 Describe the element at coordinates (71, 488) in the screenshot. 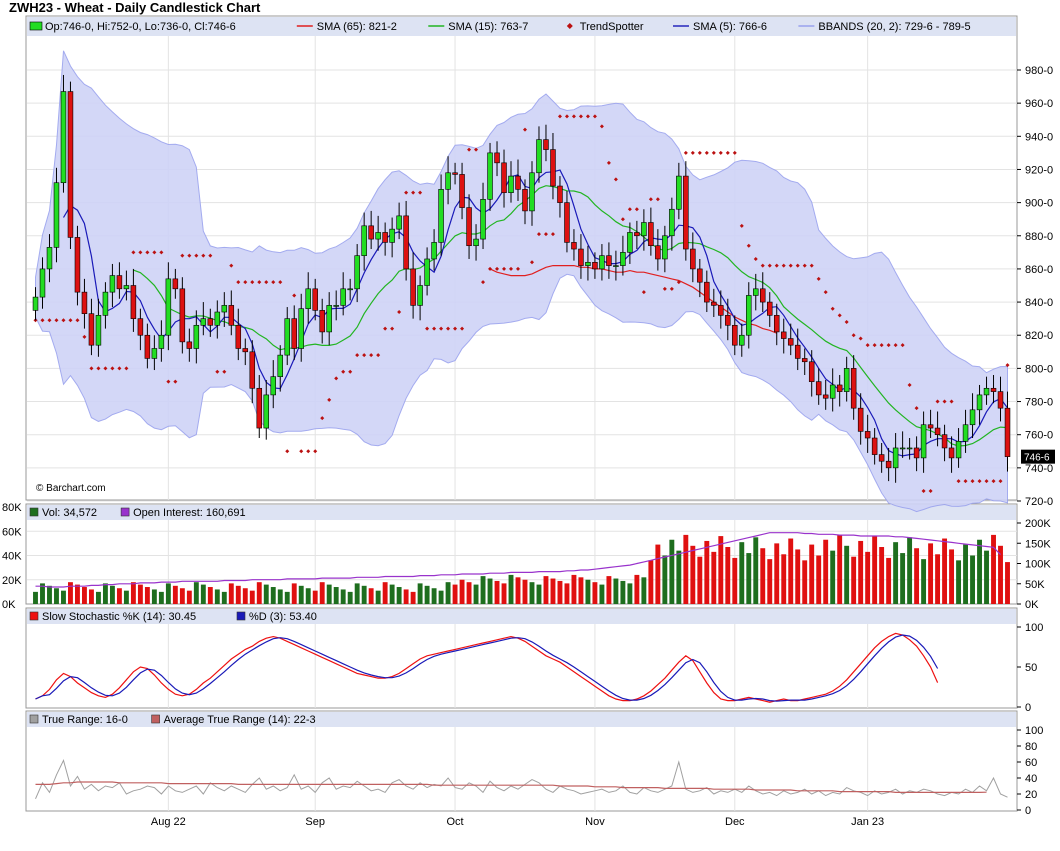

I see `watermark: © Barchart.com` at that location.